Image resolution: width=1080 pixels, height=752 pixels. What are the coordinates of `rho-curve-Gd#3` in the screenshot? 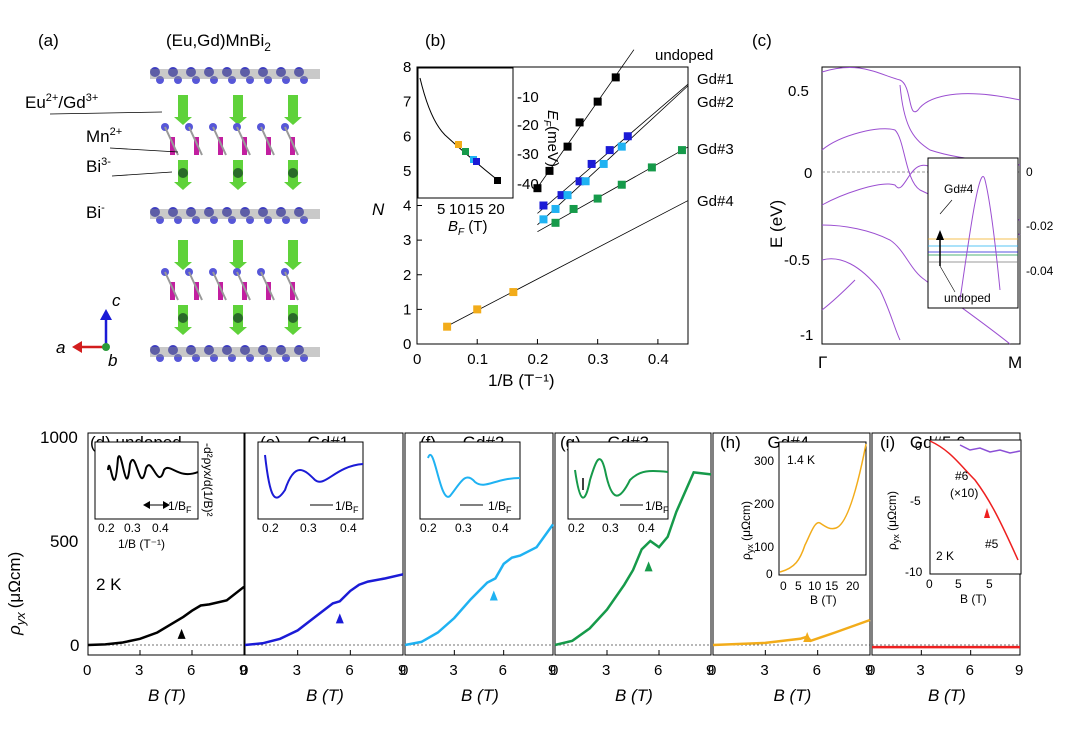 It's located at (633, 559).